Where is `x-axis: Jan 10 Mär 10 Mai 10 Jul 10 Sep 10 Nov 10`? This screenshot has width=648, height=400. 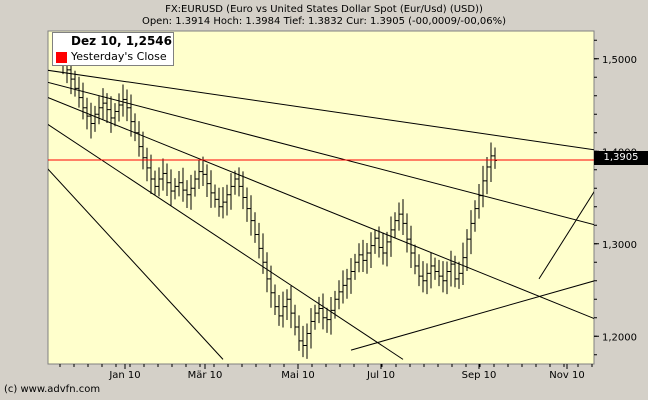 x-axis: Jan 10 Mär 10 Mai 10 Jul 10 Sep 10 Nov 10 is located at coordinates (326, 372).